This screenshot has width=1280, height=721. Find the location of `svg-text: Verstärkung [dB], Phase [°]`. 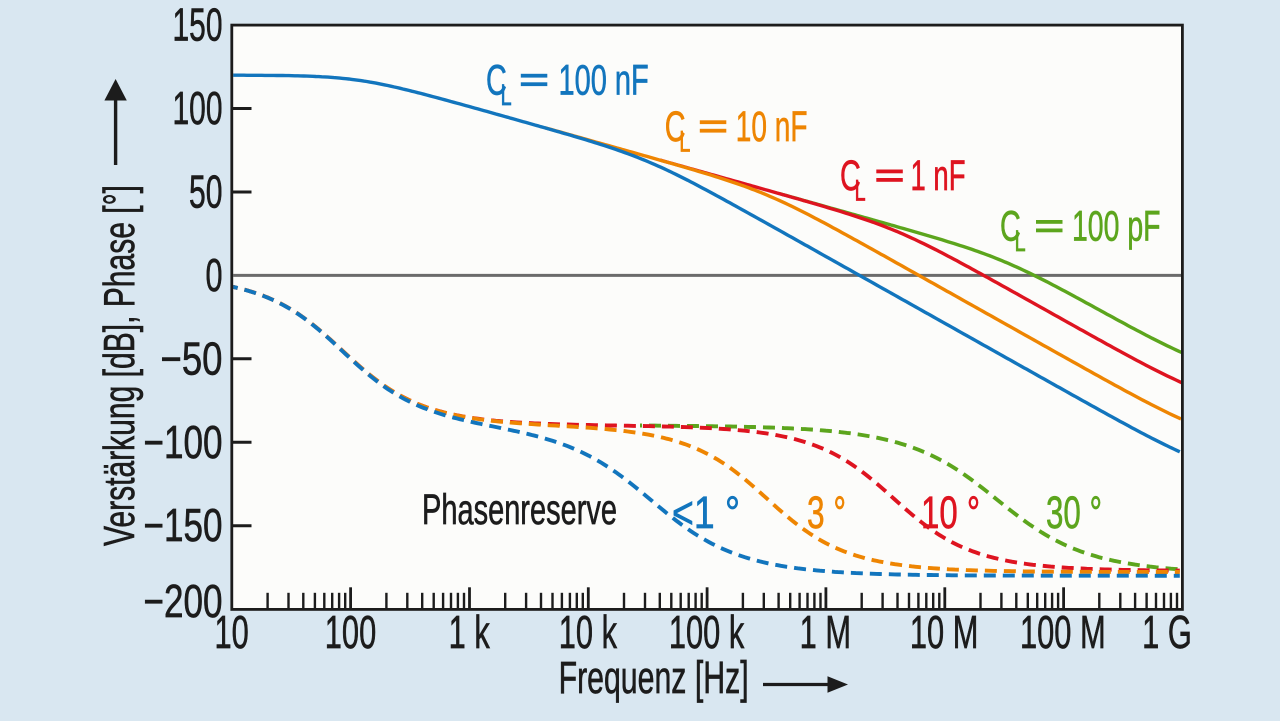

svg-text: Verstärkung [dB], Phase [°] is located at coordinates (118, 365).